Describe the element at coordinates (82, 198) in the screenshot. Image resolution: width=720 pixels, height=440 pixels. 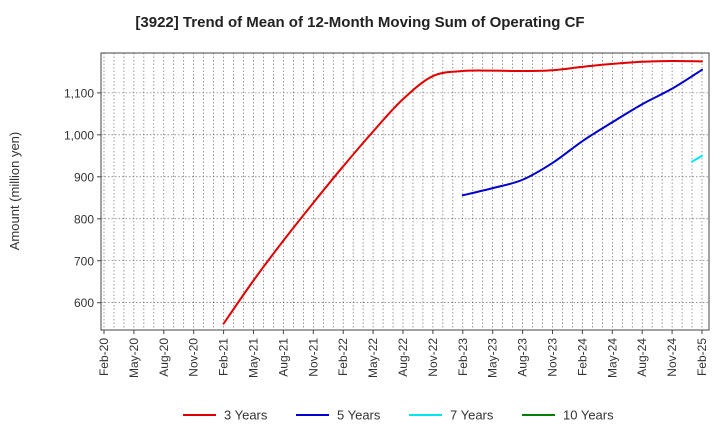
I see `y-axis-ticks: 600 700 800 900 1,000 1,100` at that location.